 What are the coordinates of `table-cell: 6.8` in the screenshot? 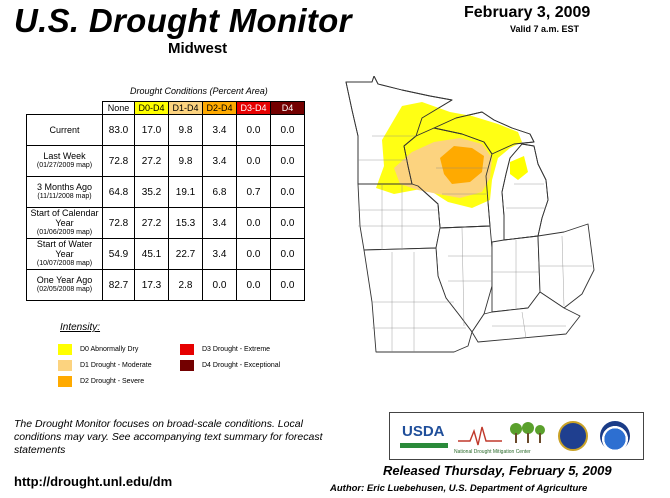 It's located at (219, 192).